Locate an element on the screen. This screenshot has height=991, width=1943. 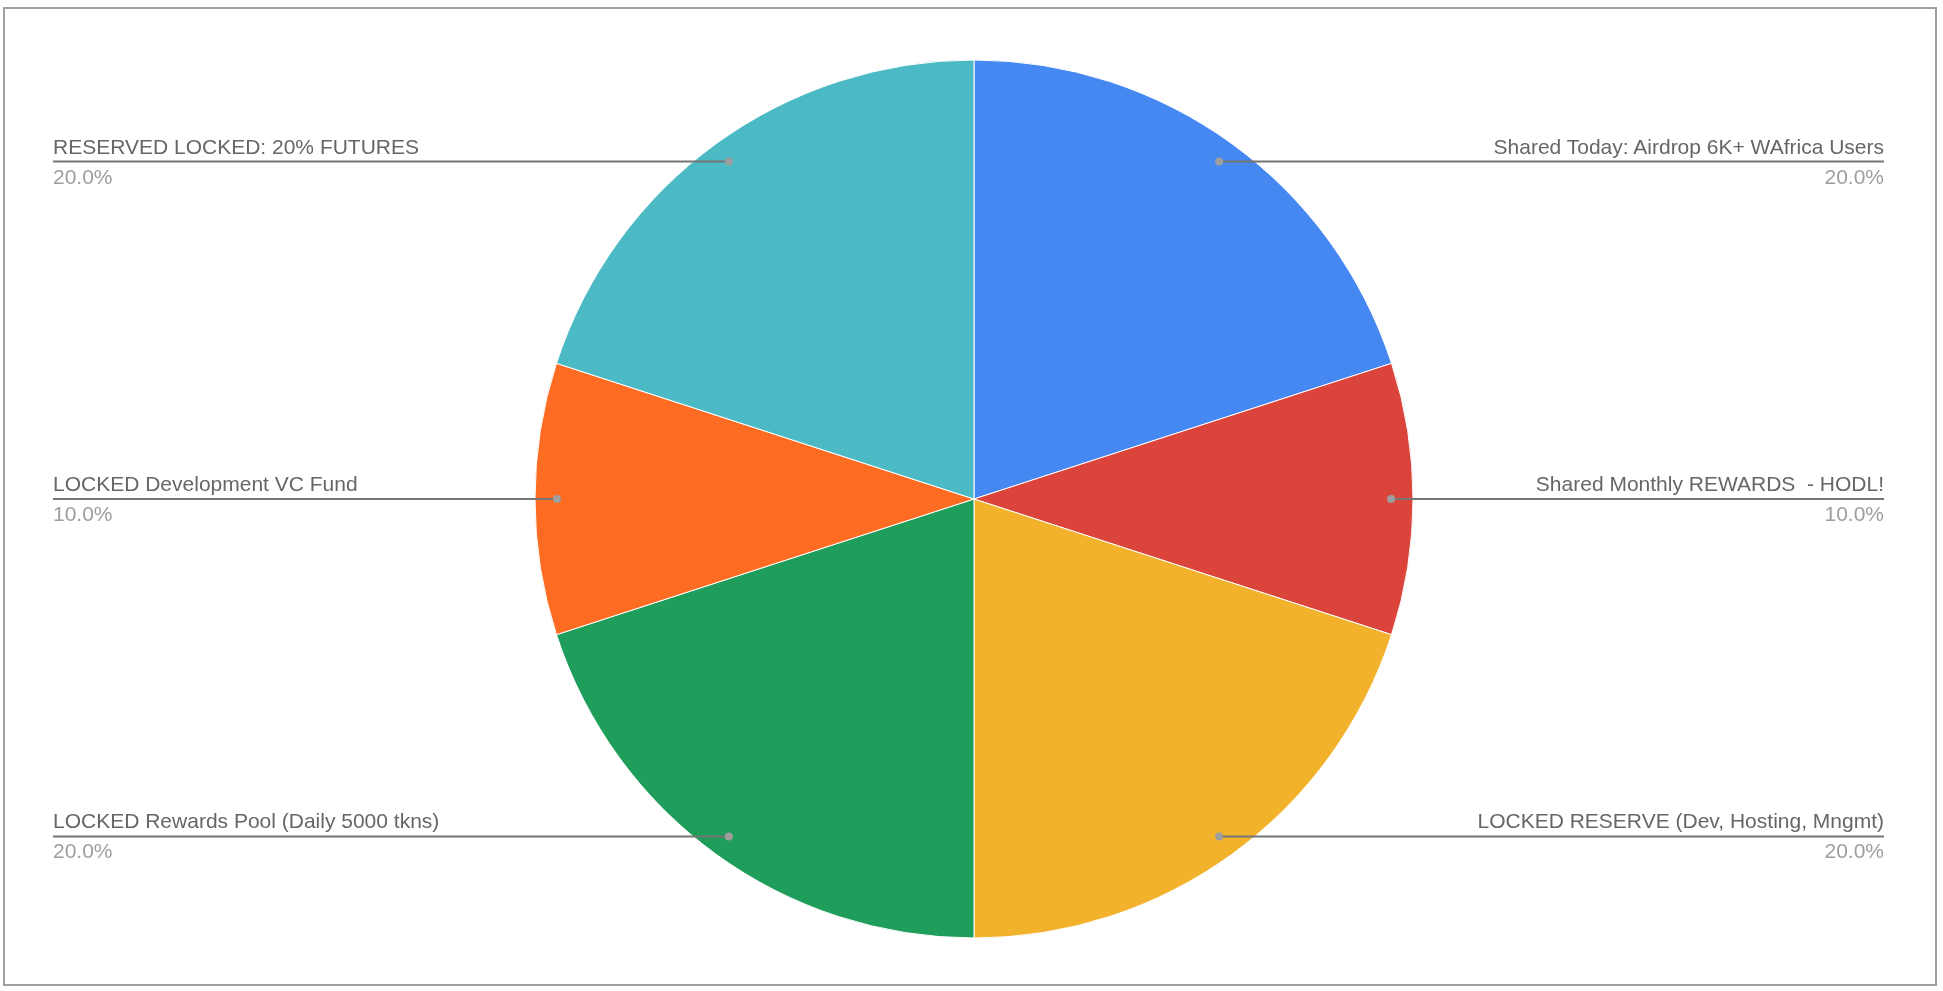
slice-label: Shared Today: Airdrop 6K+ WAfrica Users is located at coordinates (1688, 146).